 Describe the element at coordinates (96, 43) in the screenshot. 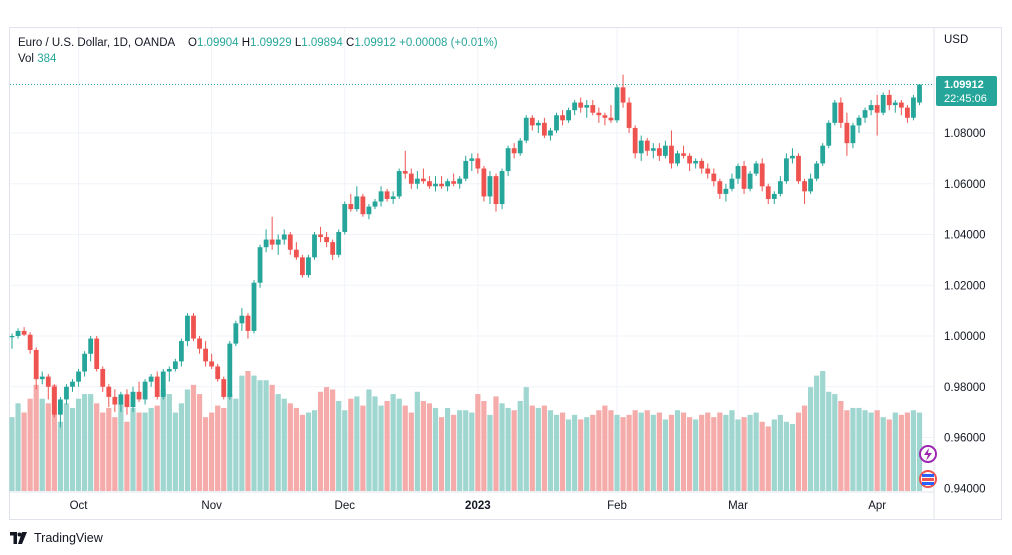

I see `symbol-title: Euro / U.S. Dollar, 1D, OANDA` at that location.